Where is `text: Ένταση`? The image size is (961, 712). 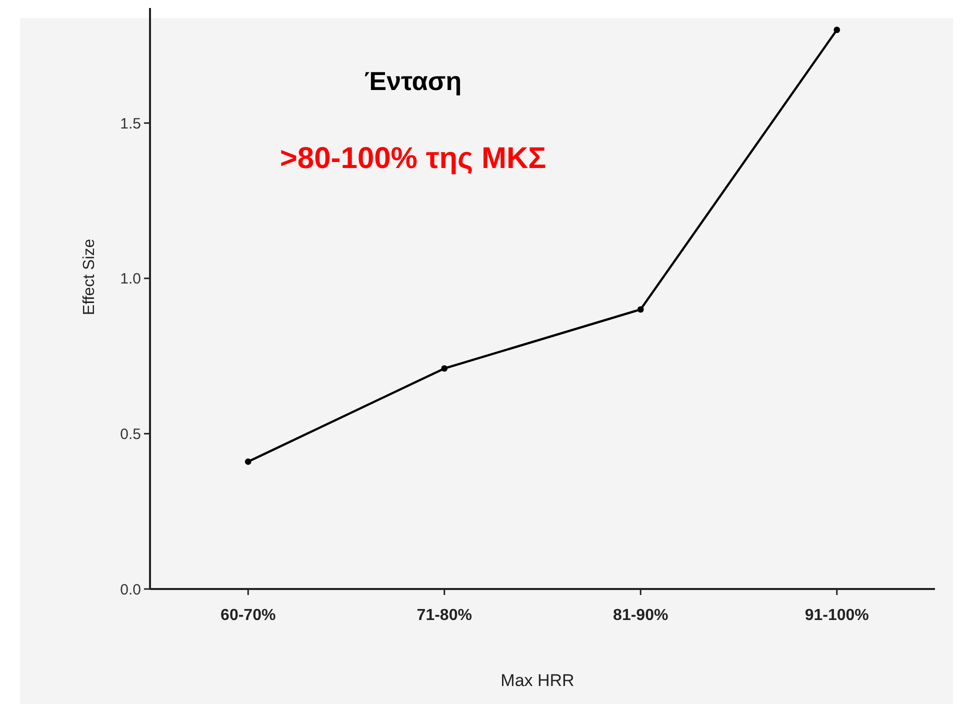 text: Ένταση is located at coordinates (413, 81).